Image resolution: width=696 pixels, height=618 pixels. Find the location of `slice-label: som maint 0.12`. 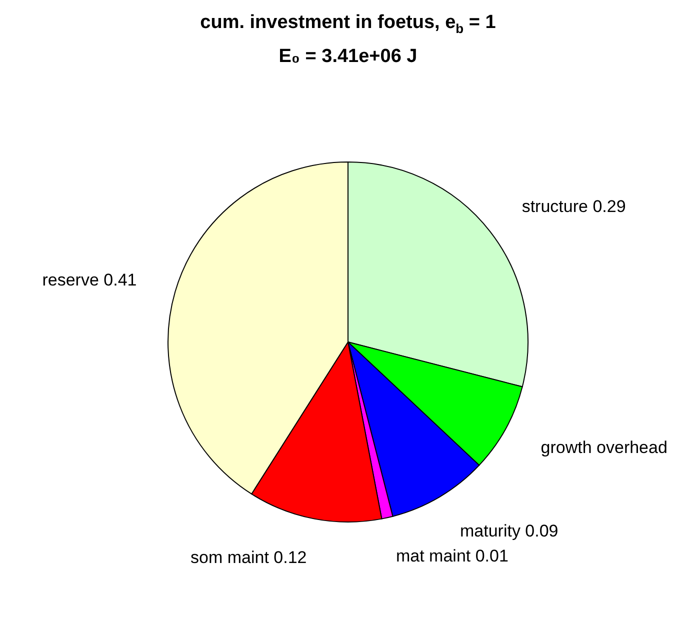

slice-label: som maint 0.12 is located at coordinates (248, 557).